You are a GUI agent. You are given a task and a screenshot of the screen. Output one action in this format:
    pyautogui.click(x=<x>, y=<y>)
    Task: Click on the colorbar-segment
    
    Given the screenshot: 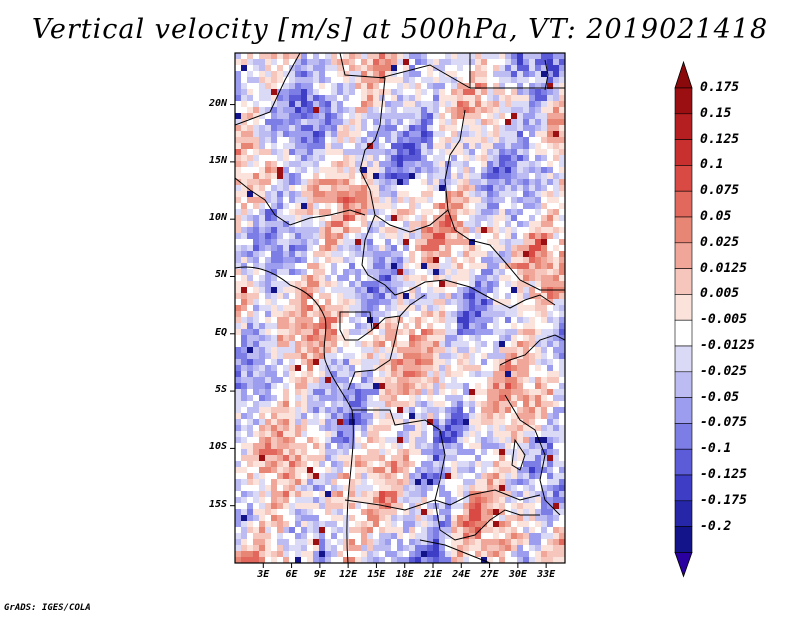 What is the action you would take?
    pyautogui.click(x=683, y=359)
    